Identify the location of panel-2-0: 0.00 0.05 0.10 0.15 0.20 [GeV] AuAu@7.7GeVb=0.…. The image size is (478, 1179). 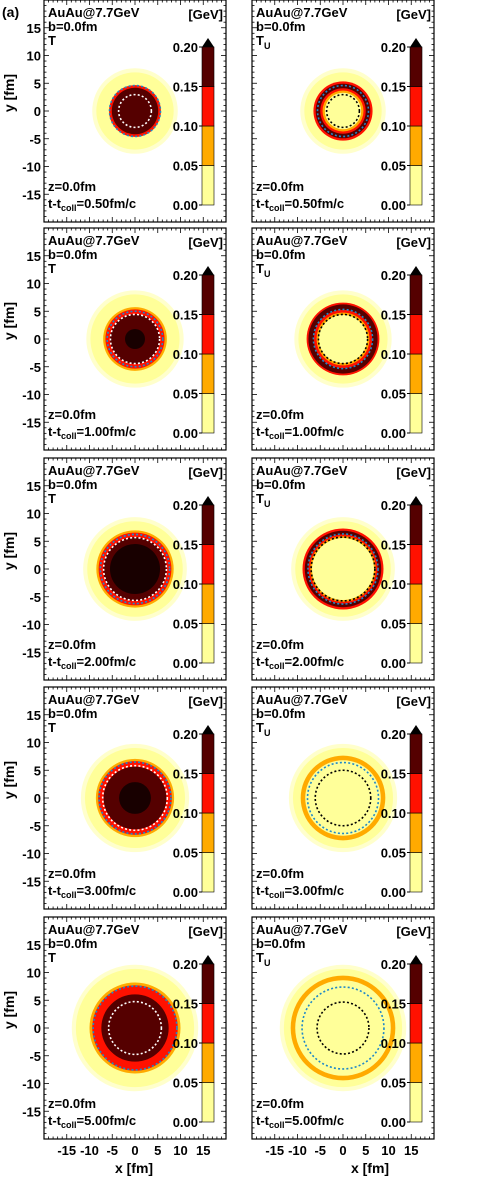
(114, 569).